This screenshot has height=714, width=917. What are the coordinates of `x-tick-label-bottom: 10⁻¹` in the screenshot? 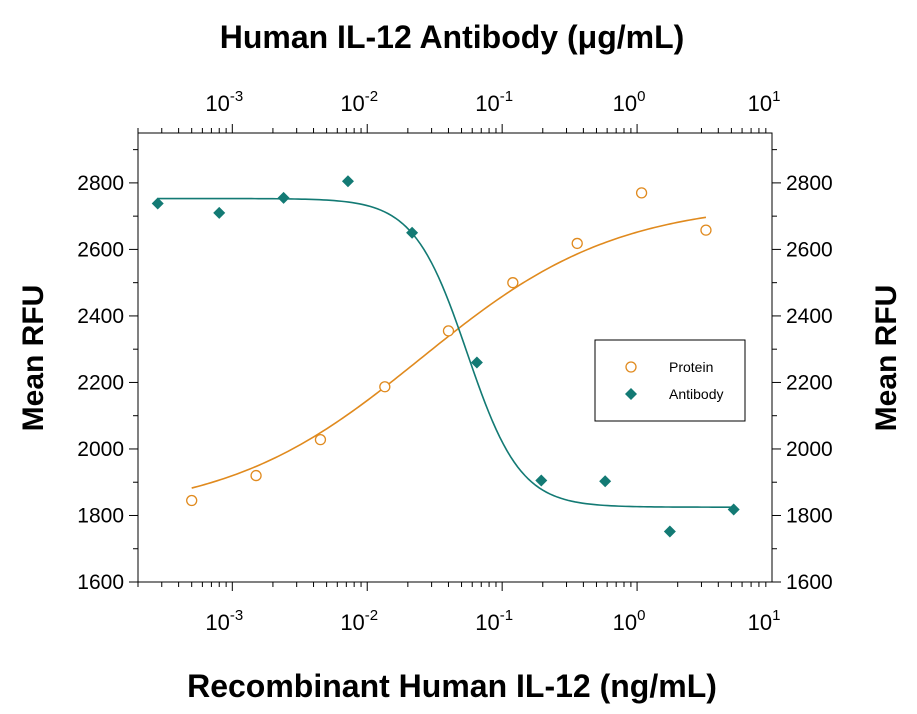 It's located at (494, 621).